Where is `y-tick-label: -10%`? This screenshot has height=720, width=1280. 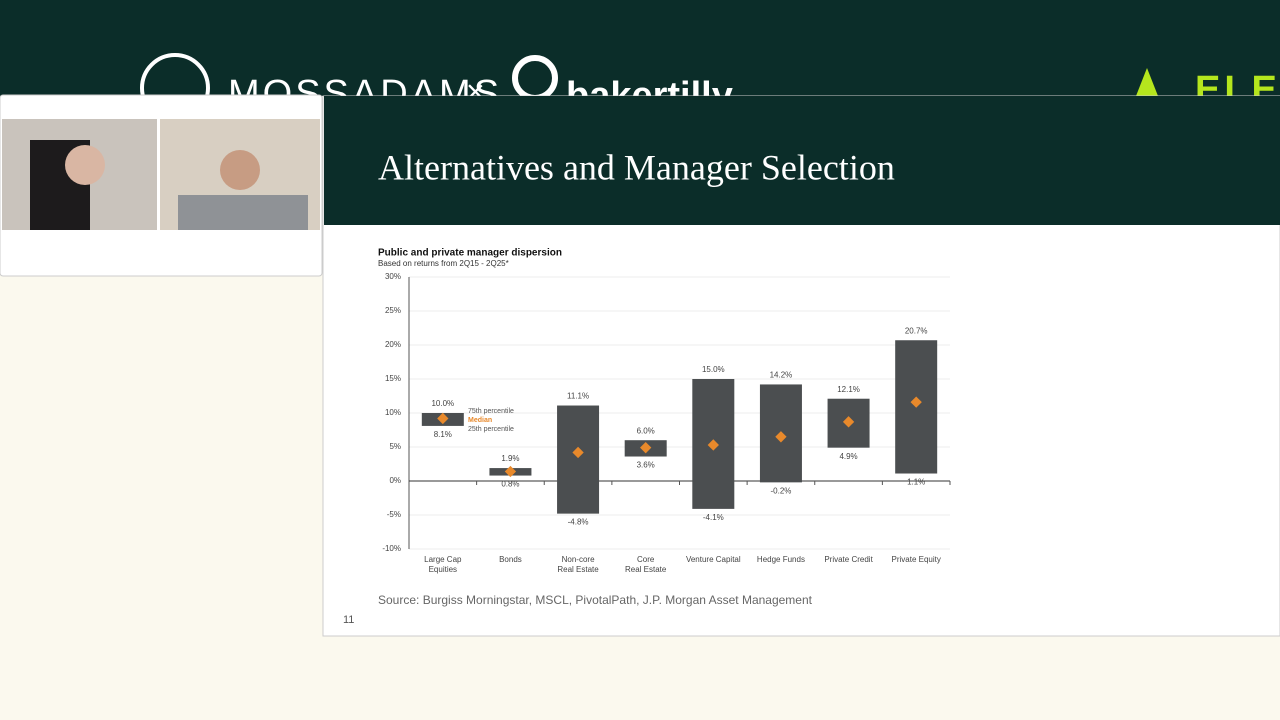 y-tick-label: -10% is located at coordinates (391, 548).